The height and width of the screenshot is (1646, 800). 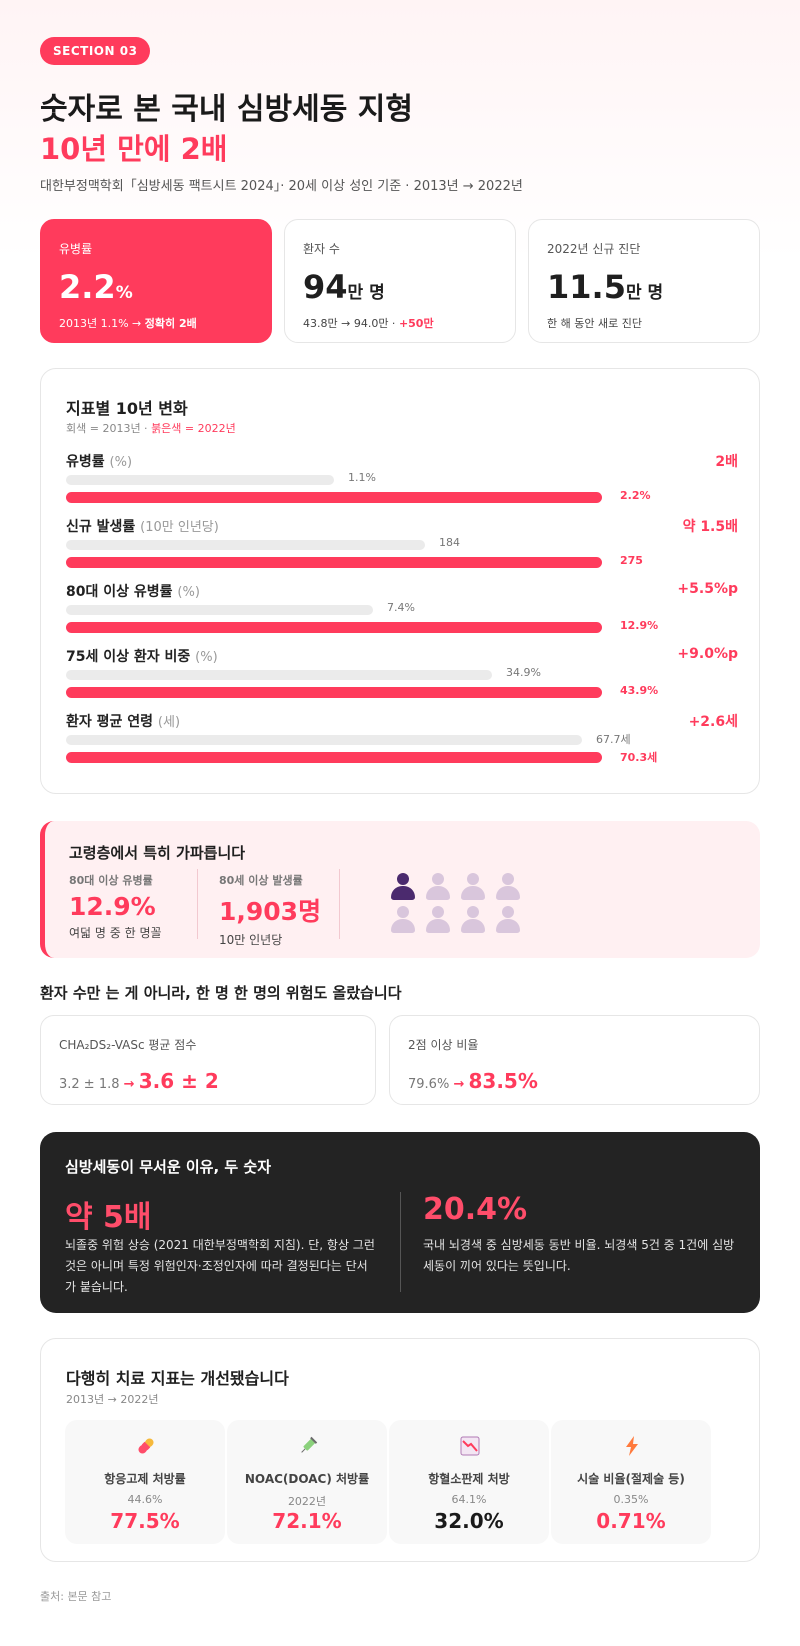 What do you see at coordinates (368, 323) in the screenshot?
I see `stat-sub: 43.8만 → 94.0만 · +50만` at bounding box center [368, 323].